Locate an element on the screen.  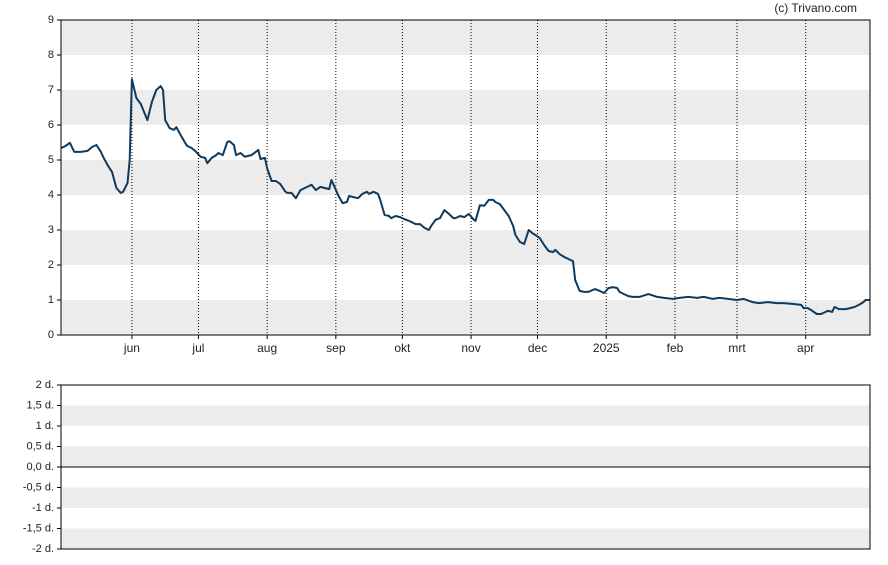
x-tick-label: aug is located at coordinates (267, 348).